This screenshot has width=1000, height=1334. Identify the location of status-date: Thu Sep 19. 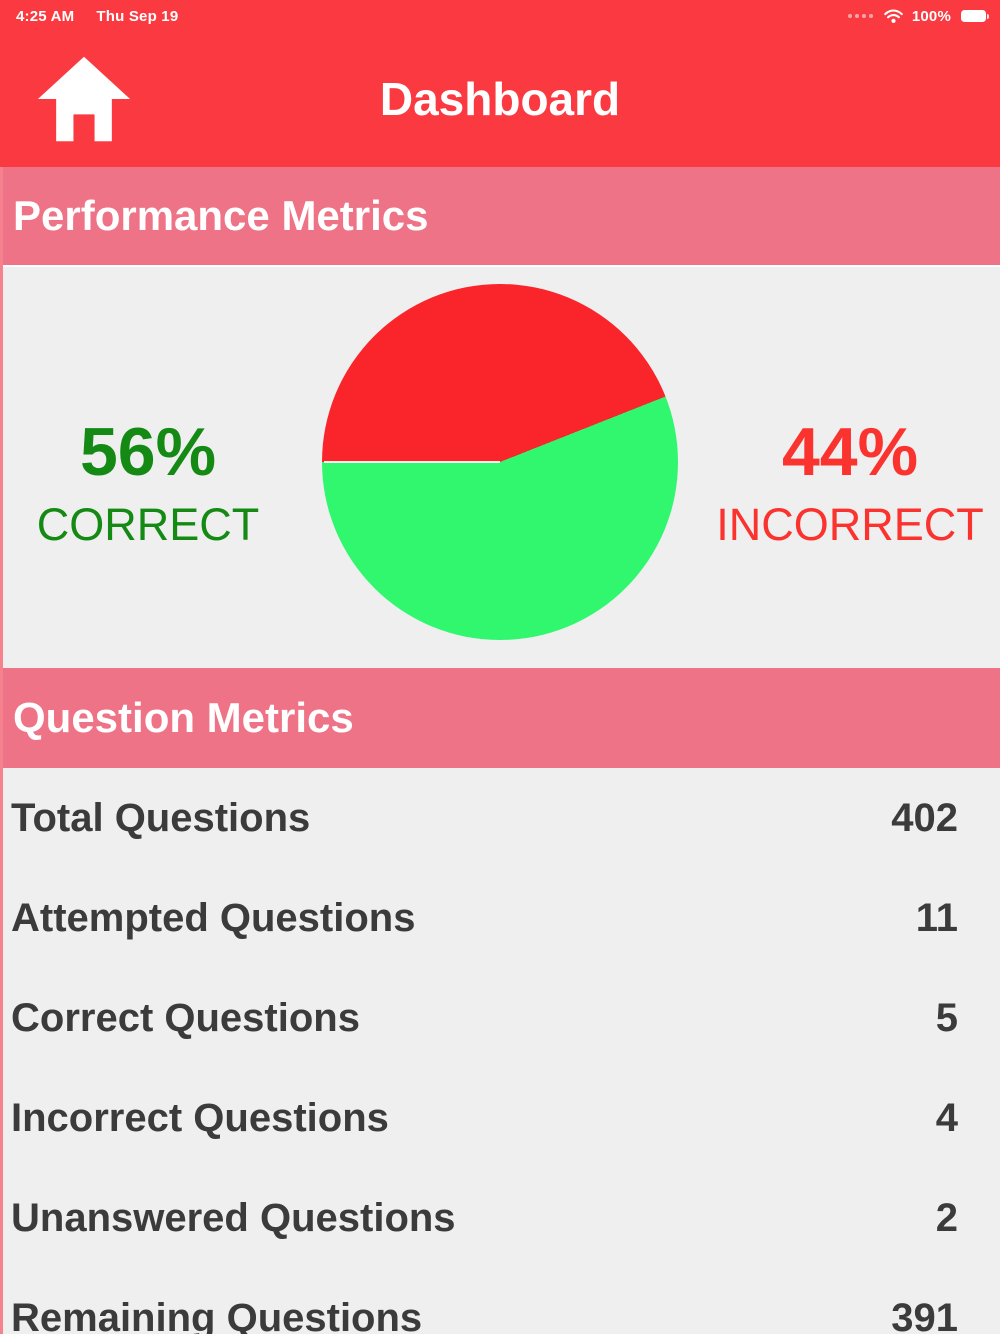
(137, 16).